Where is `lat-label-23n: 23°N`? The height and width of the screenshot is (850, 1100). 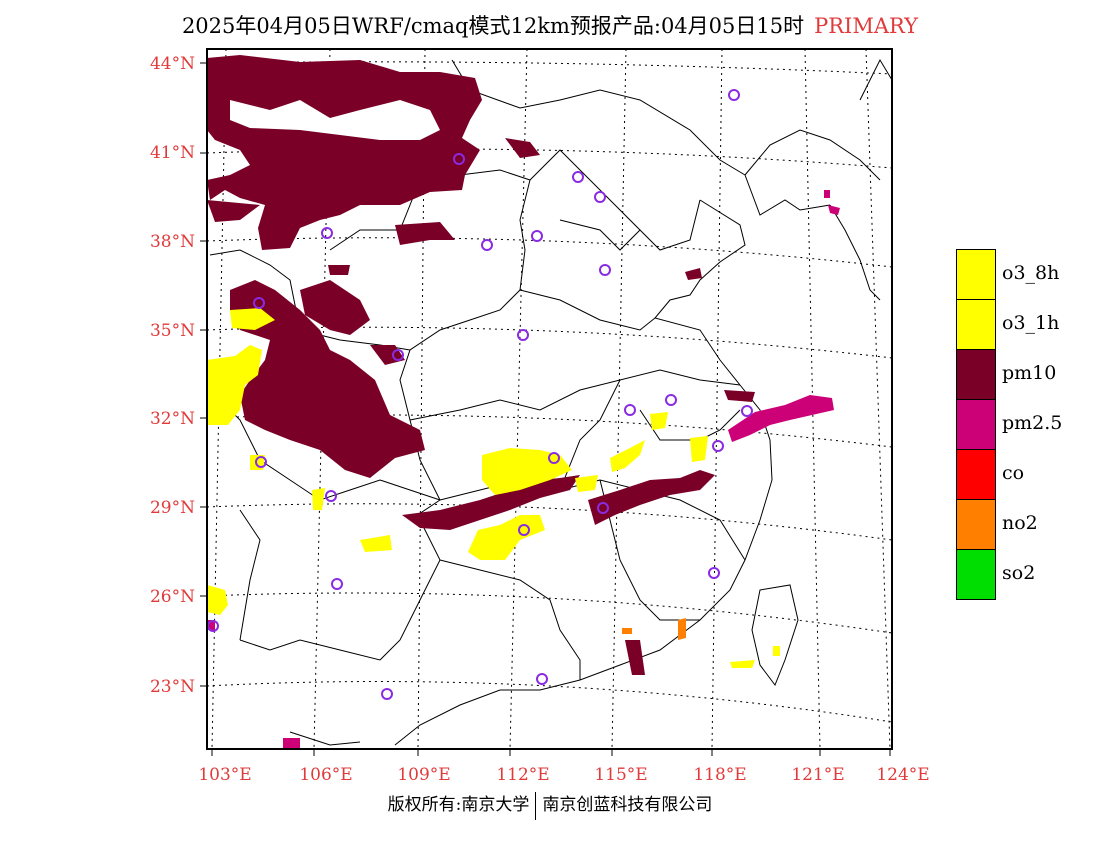
lat-label-23n: 23°N is located at coordinates (172, 687).